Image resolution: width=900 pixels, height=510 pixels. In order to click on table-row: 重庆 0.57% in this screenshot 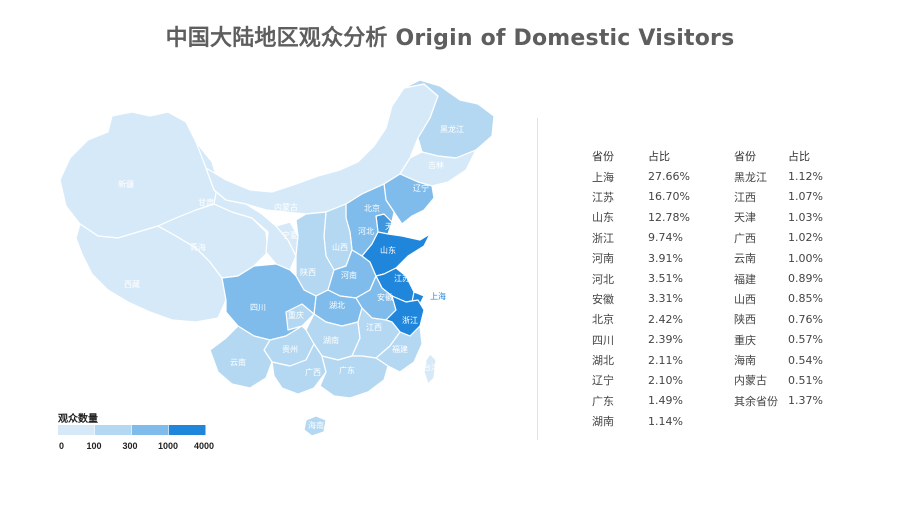, I will do `click(791, 340)`.